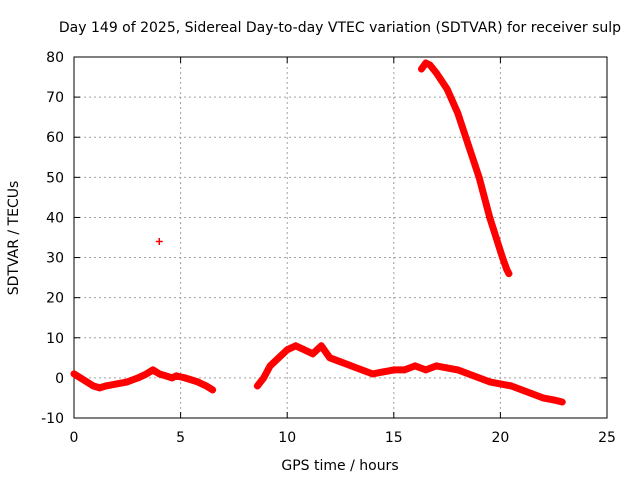 This screenshot has width=640, height=480. Describe the element at coordinates (55, 218) in the screenshot. I see `y-tick-label: 40` at that location.